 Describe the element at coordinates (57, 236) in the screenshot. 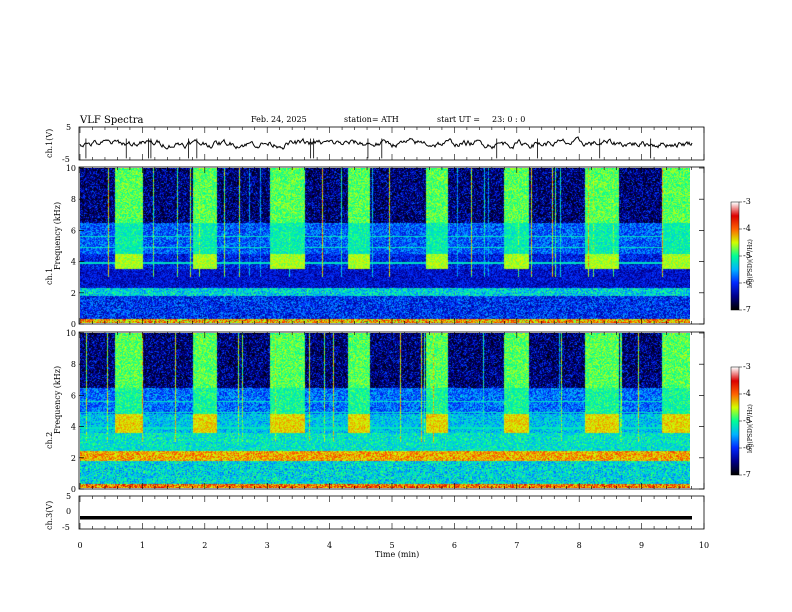

I see `ch1-spec-ylabel: Frequency (kHz)` at that location.